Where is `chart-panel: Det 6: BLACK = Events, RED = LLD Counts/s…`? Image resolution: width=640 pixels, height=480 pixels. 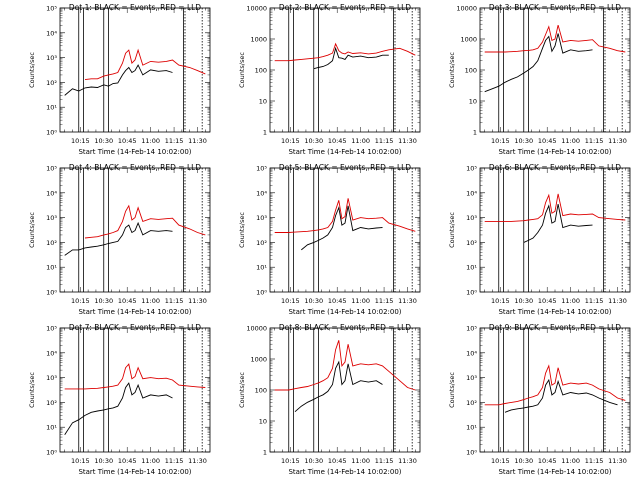
chart-panel: Det 6: BLACK = Events, RED = LLD Counts/s… is located at coordinates (539, 239).